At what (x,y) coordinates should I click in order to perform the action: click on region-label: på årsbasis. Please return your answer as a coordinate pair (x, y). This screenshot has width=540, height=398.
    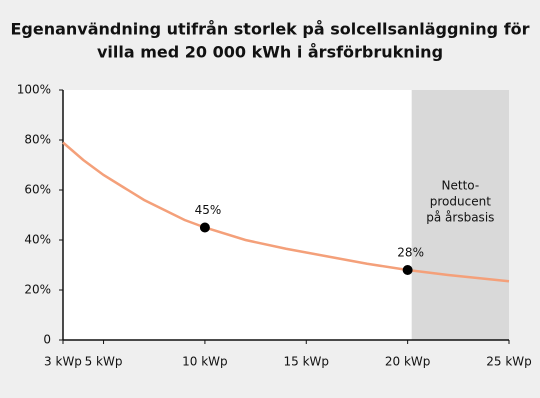
    Looking at the image, I should click on (460, 218).